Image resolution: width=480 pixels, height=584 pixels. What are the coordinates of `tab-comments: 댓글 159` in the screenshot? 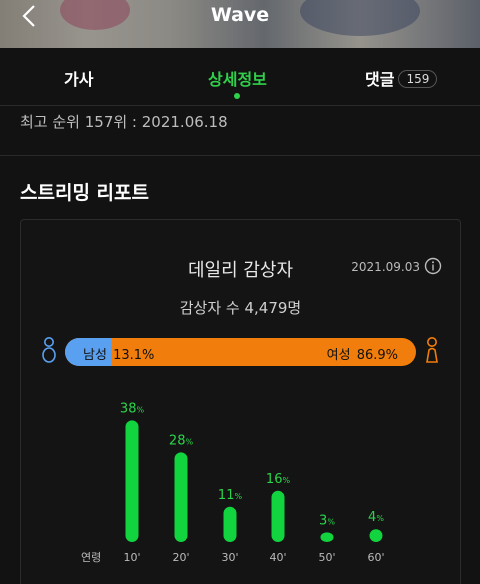 It's located at (401, 78).